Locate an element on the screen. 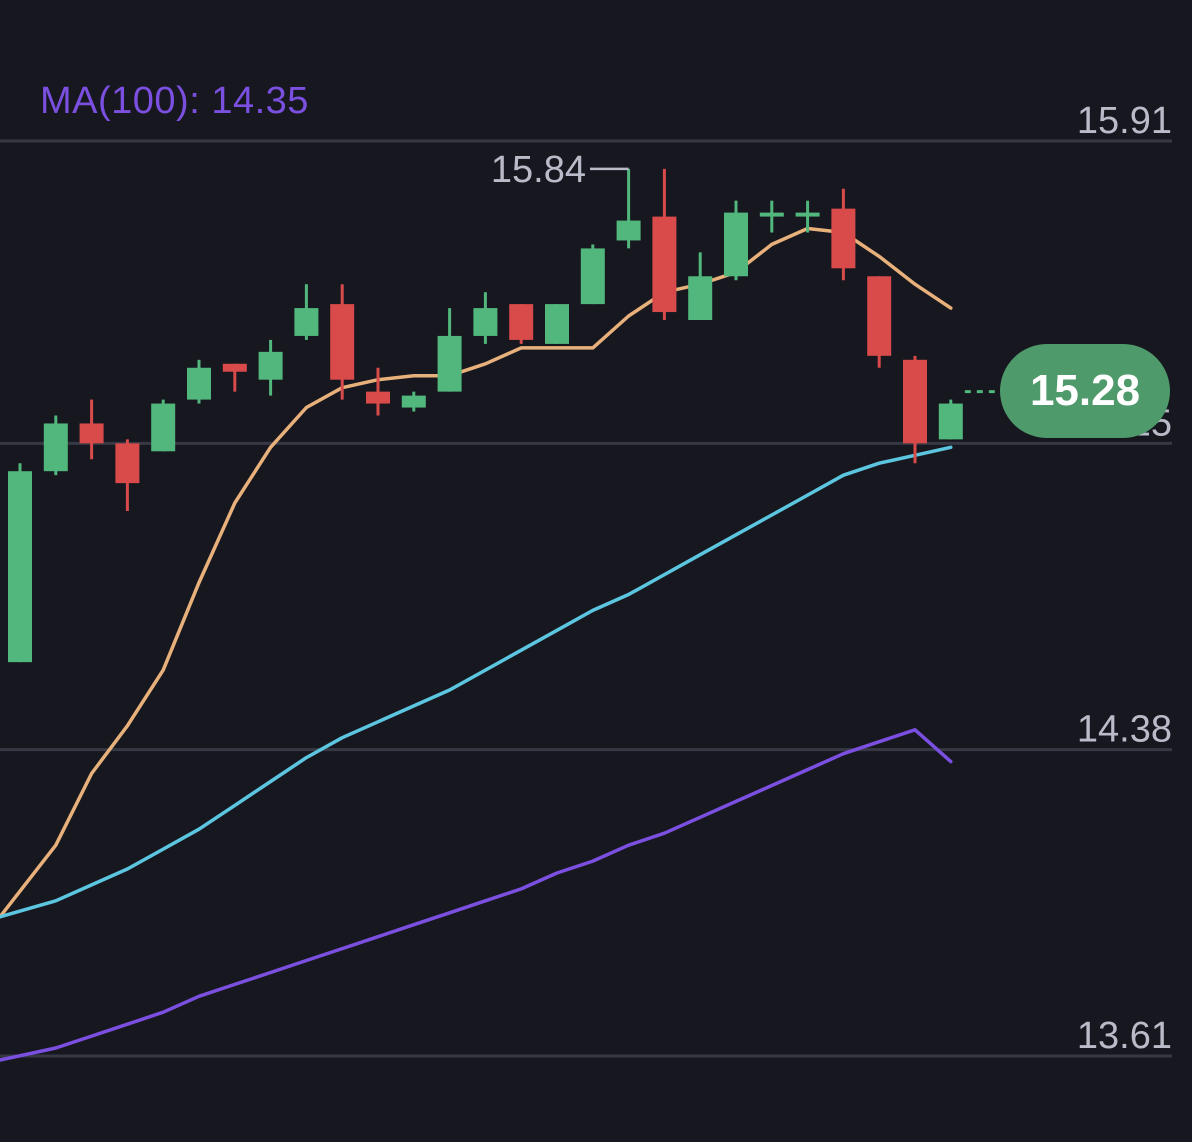 The image size is (1192, 1142). y-tick-label: 13.61 is located at coordinates (1124, 1036).